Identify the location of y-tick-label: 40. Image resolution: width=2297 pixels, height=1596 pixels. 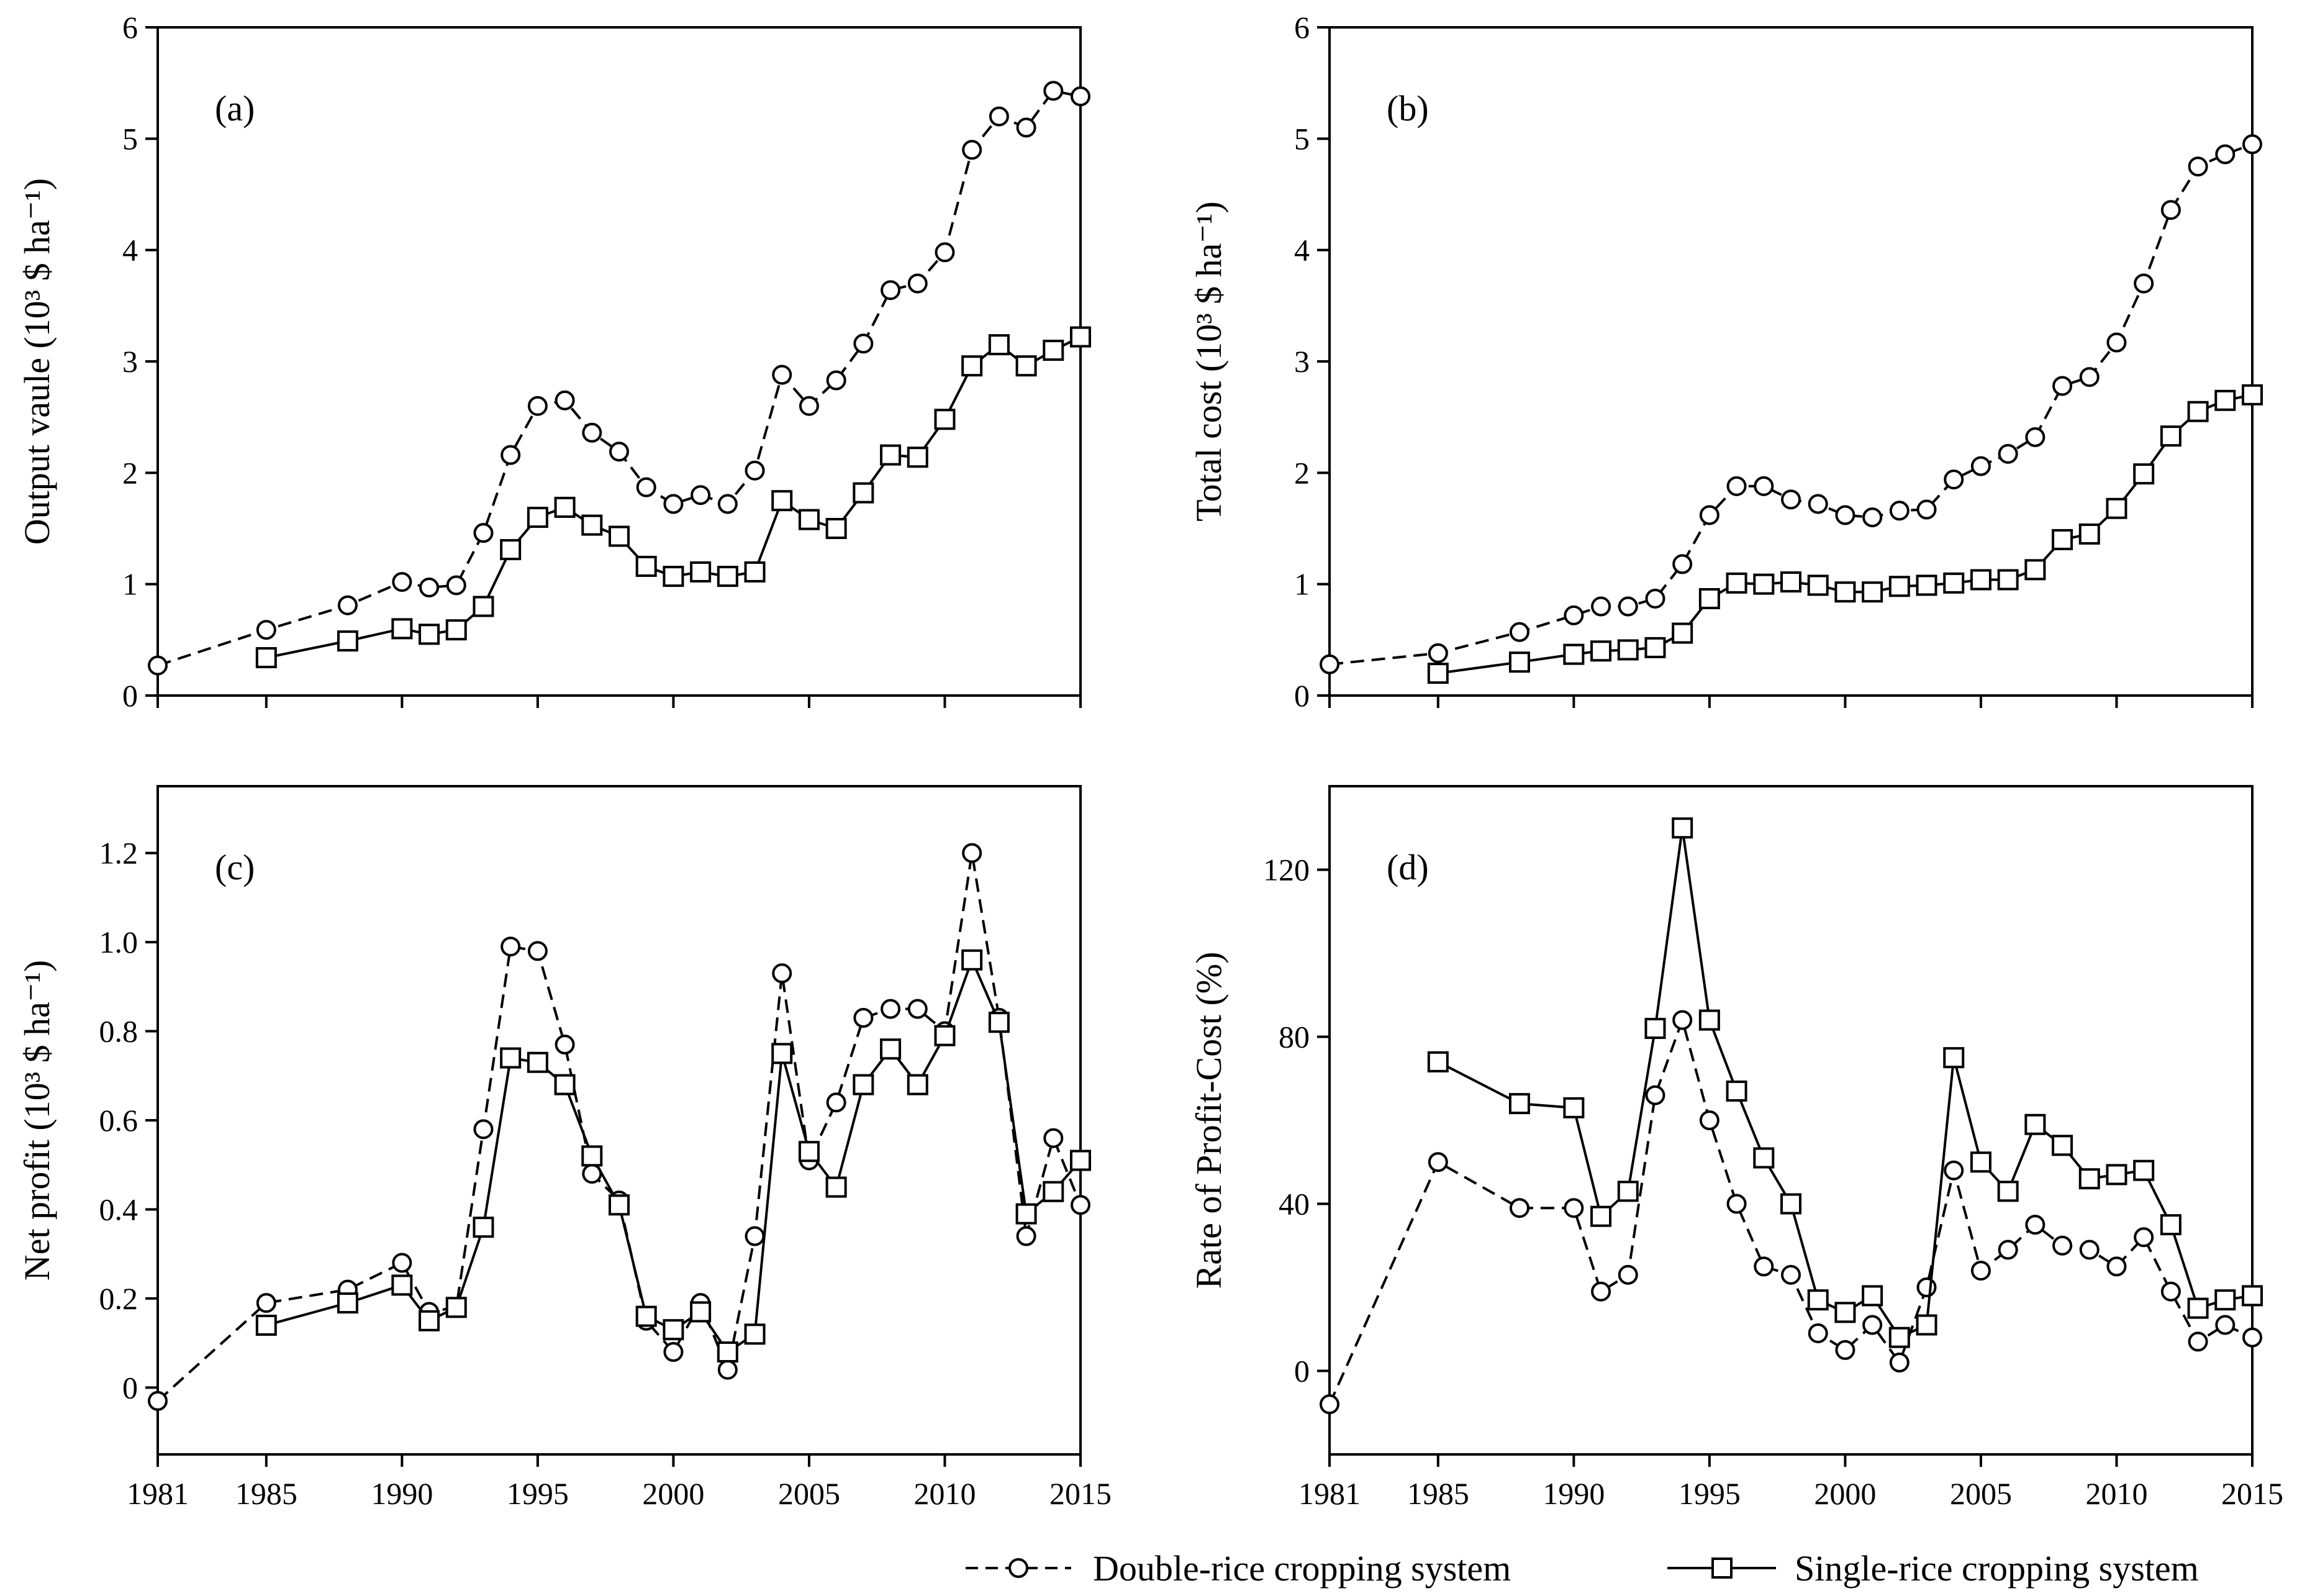
(1294, 1204).